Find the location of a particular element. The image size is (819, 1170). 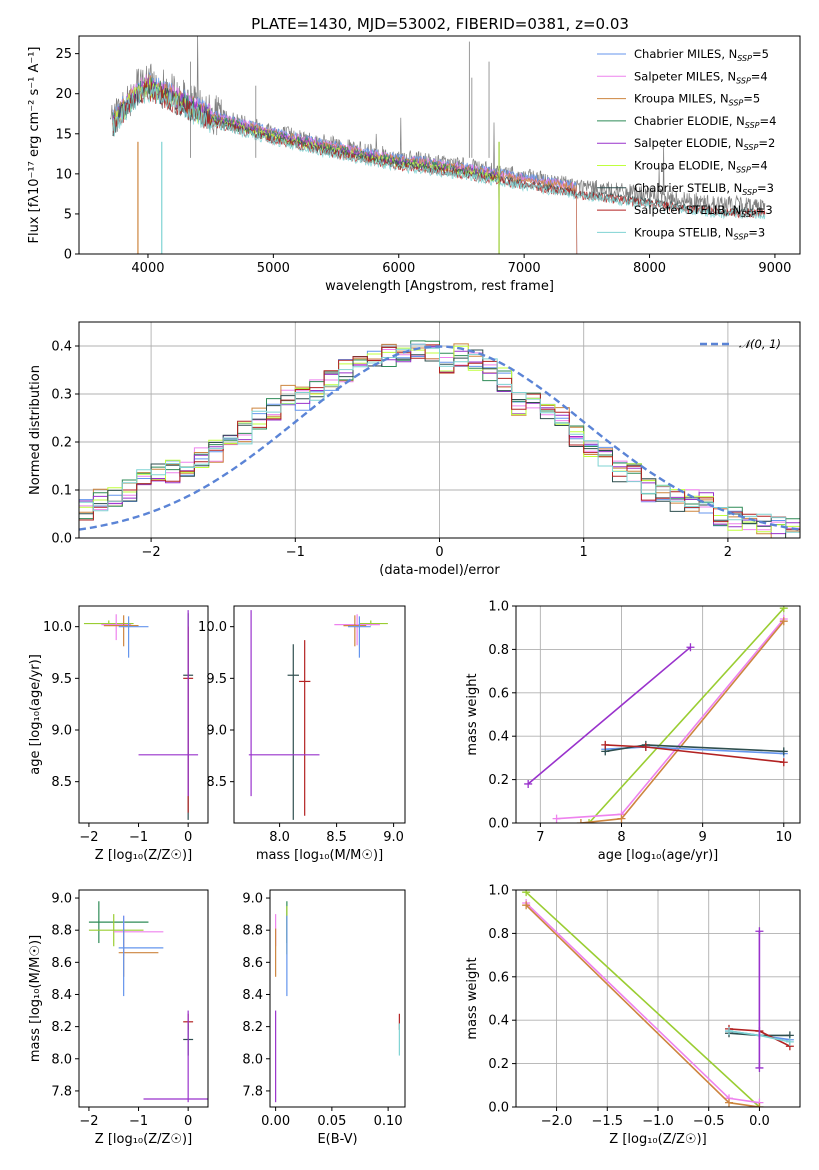

y-tick-label: 0.3 is located at coordinates (61, 395).